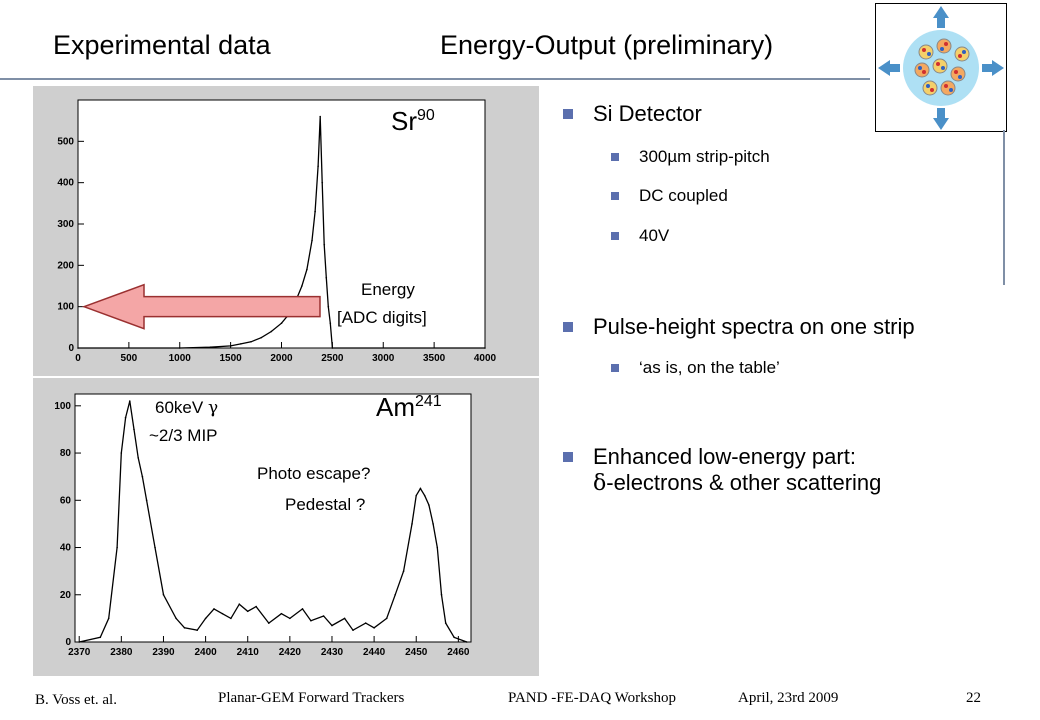 This screenshot has width=1040, height=720. I want to click on x-tick-label: 500, so click(129, 358).